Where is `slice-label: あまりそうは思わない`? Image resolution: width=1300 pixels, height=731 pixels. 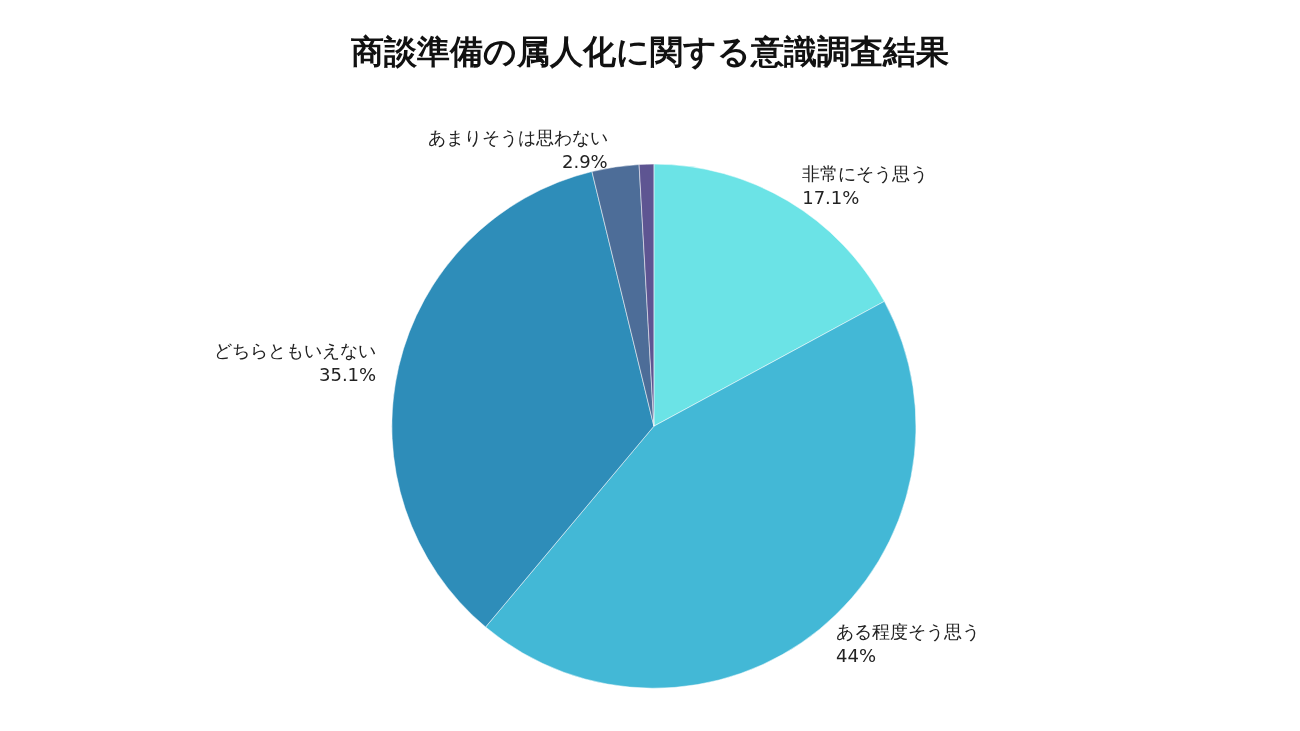
slice-label: あまりそうは思わない is located at coordinates (517, 137).